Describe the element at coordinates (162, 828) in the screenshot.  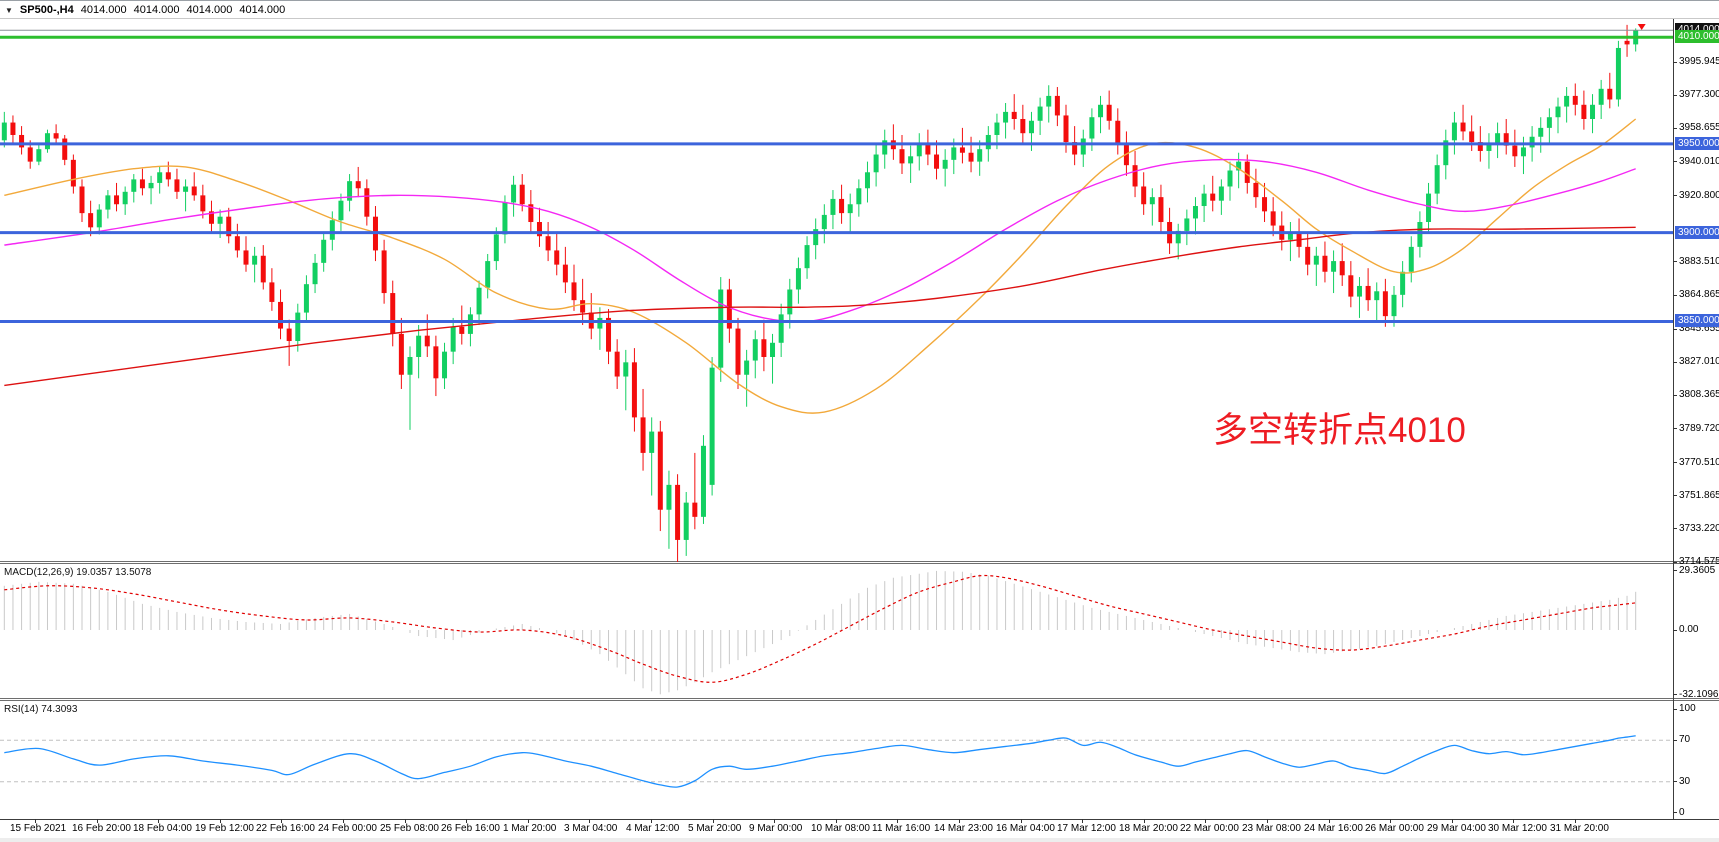
I see `time-tick-label: 18 Feb 04:00` at that location.